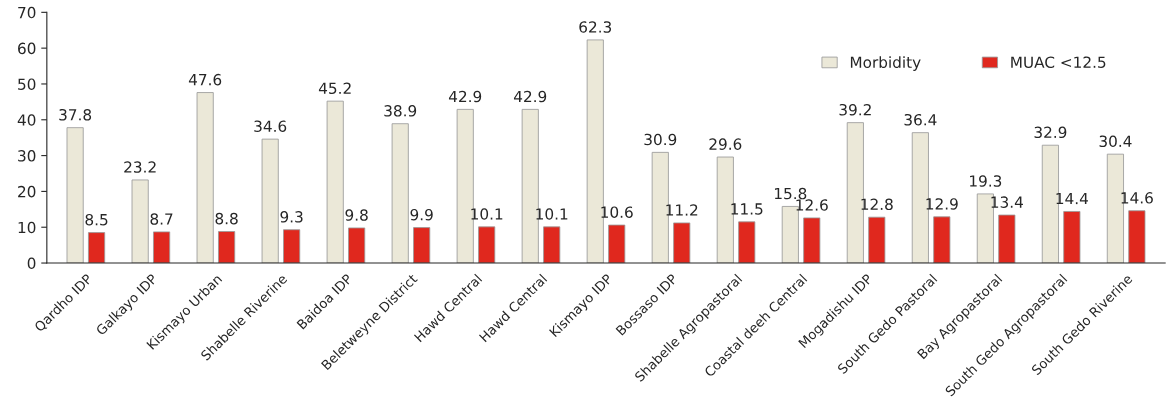  I want to click on data-label: 9.8, so click(356, 215).